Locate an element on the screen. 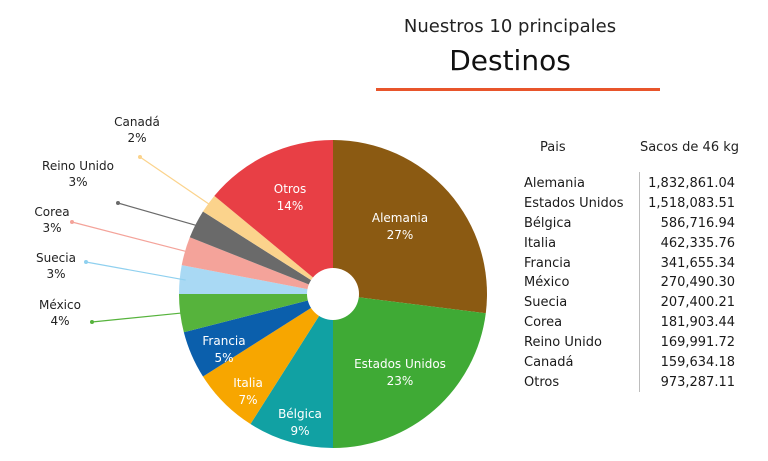  table-row: México 270,490.30 is located at coordinates (630, 283).